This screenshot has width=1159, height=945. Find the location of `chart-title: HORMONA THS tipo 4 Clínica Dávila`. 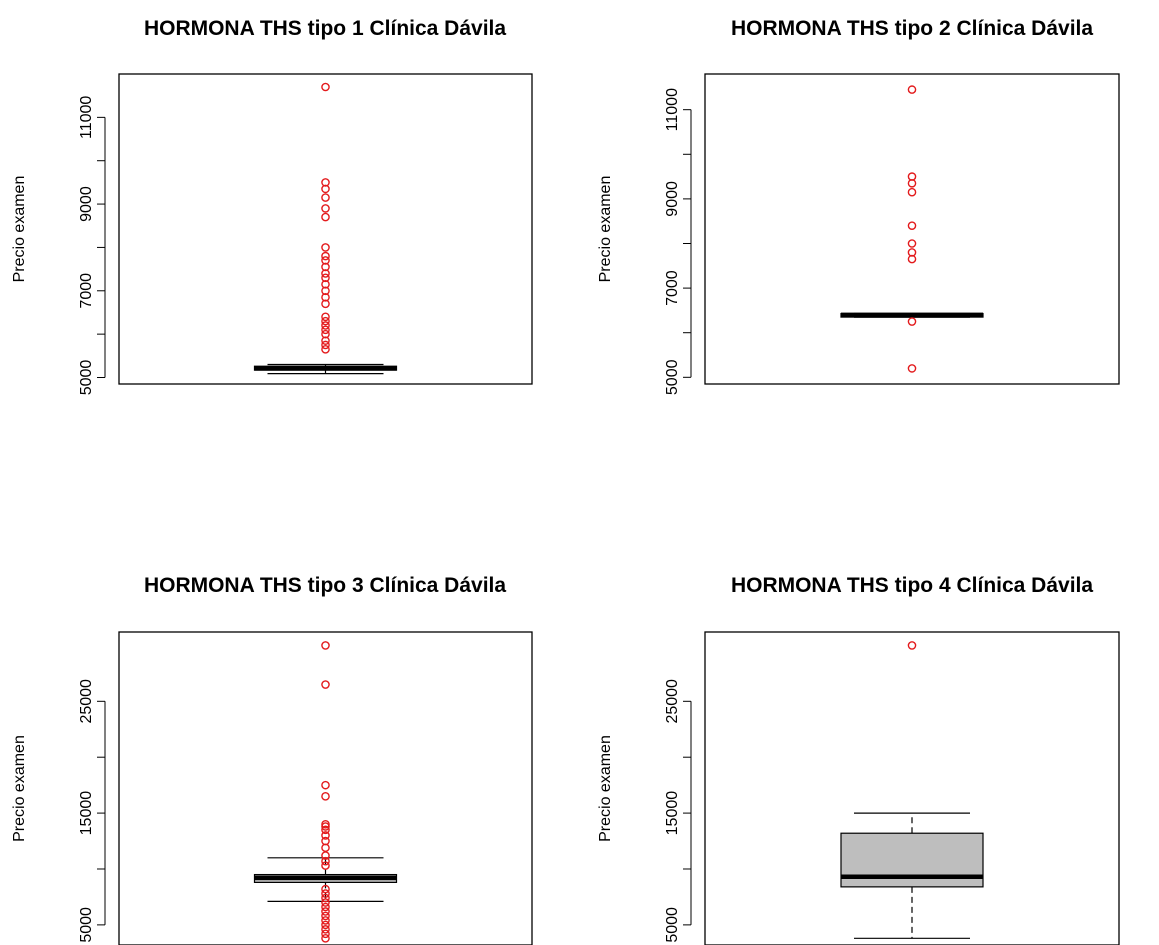

chart-title: HORMONA THS tipo 4 Clínica Dávila is located at coordinates (912, 585).